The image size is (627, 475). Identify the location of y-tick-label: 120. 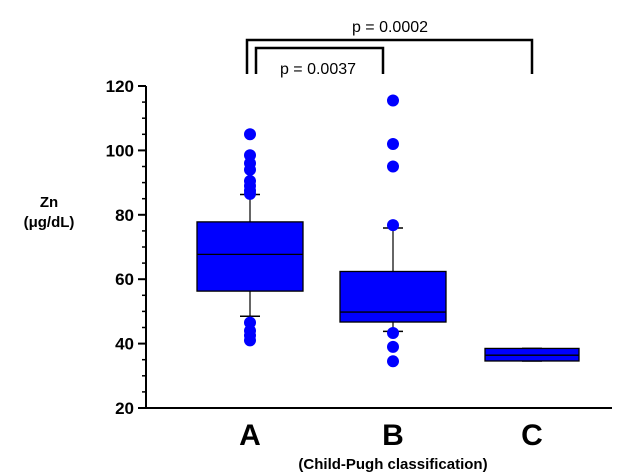
(120, 86).